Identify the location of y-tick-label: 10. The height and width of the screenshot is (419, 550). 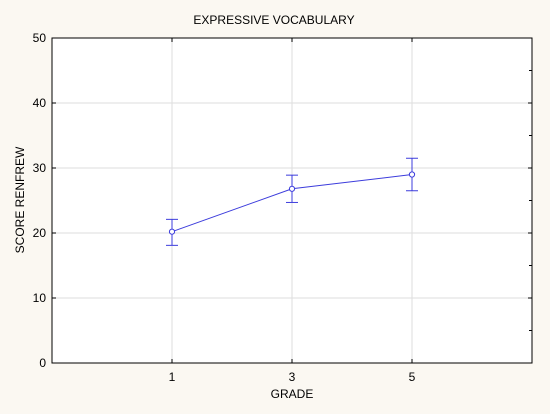
(40, 298).